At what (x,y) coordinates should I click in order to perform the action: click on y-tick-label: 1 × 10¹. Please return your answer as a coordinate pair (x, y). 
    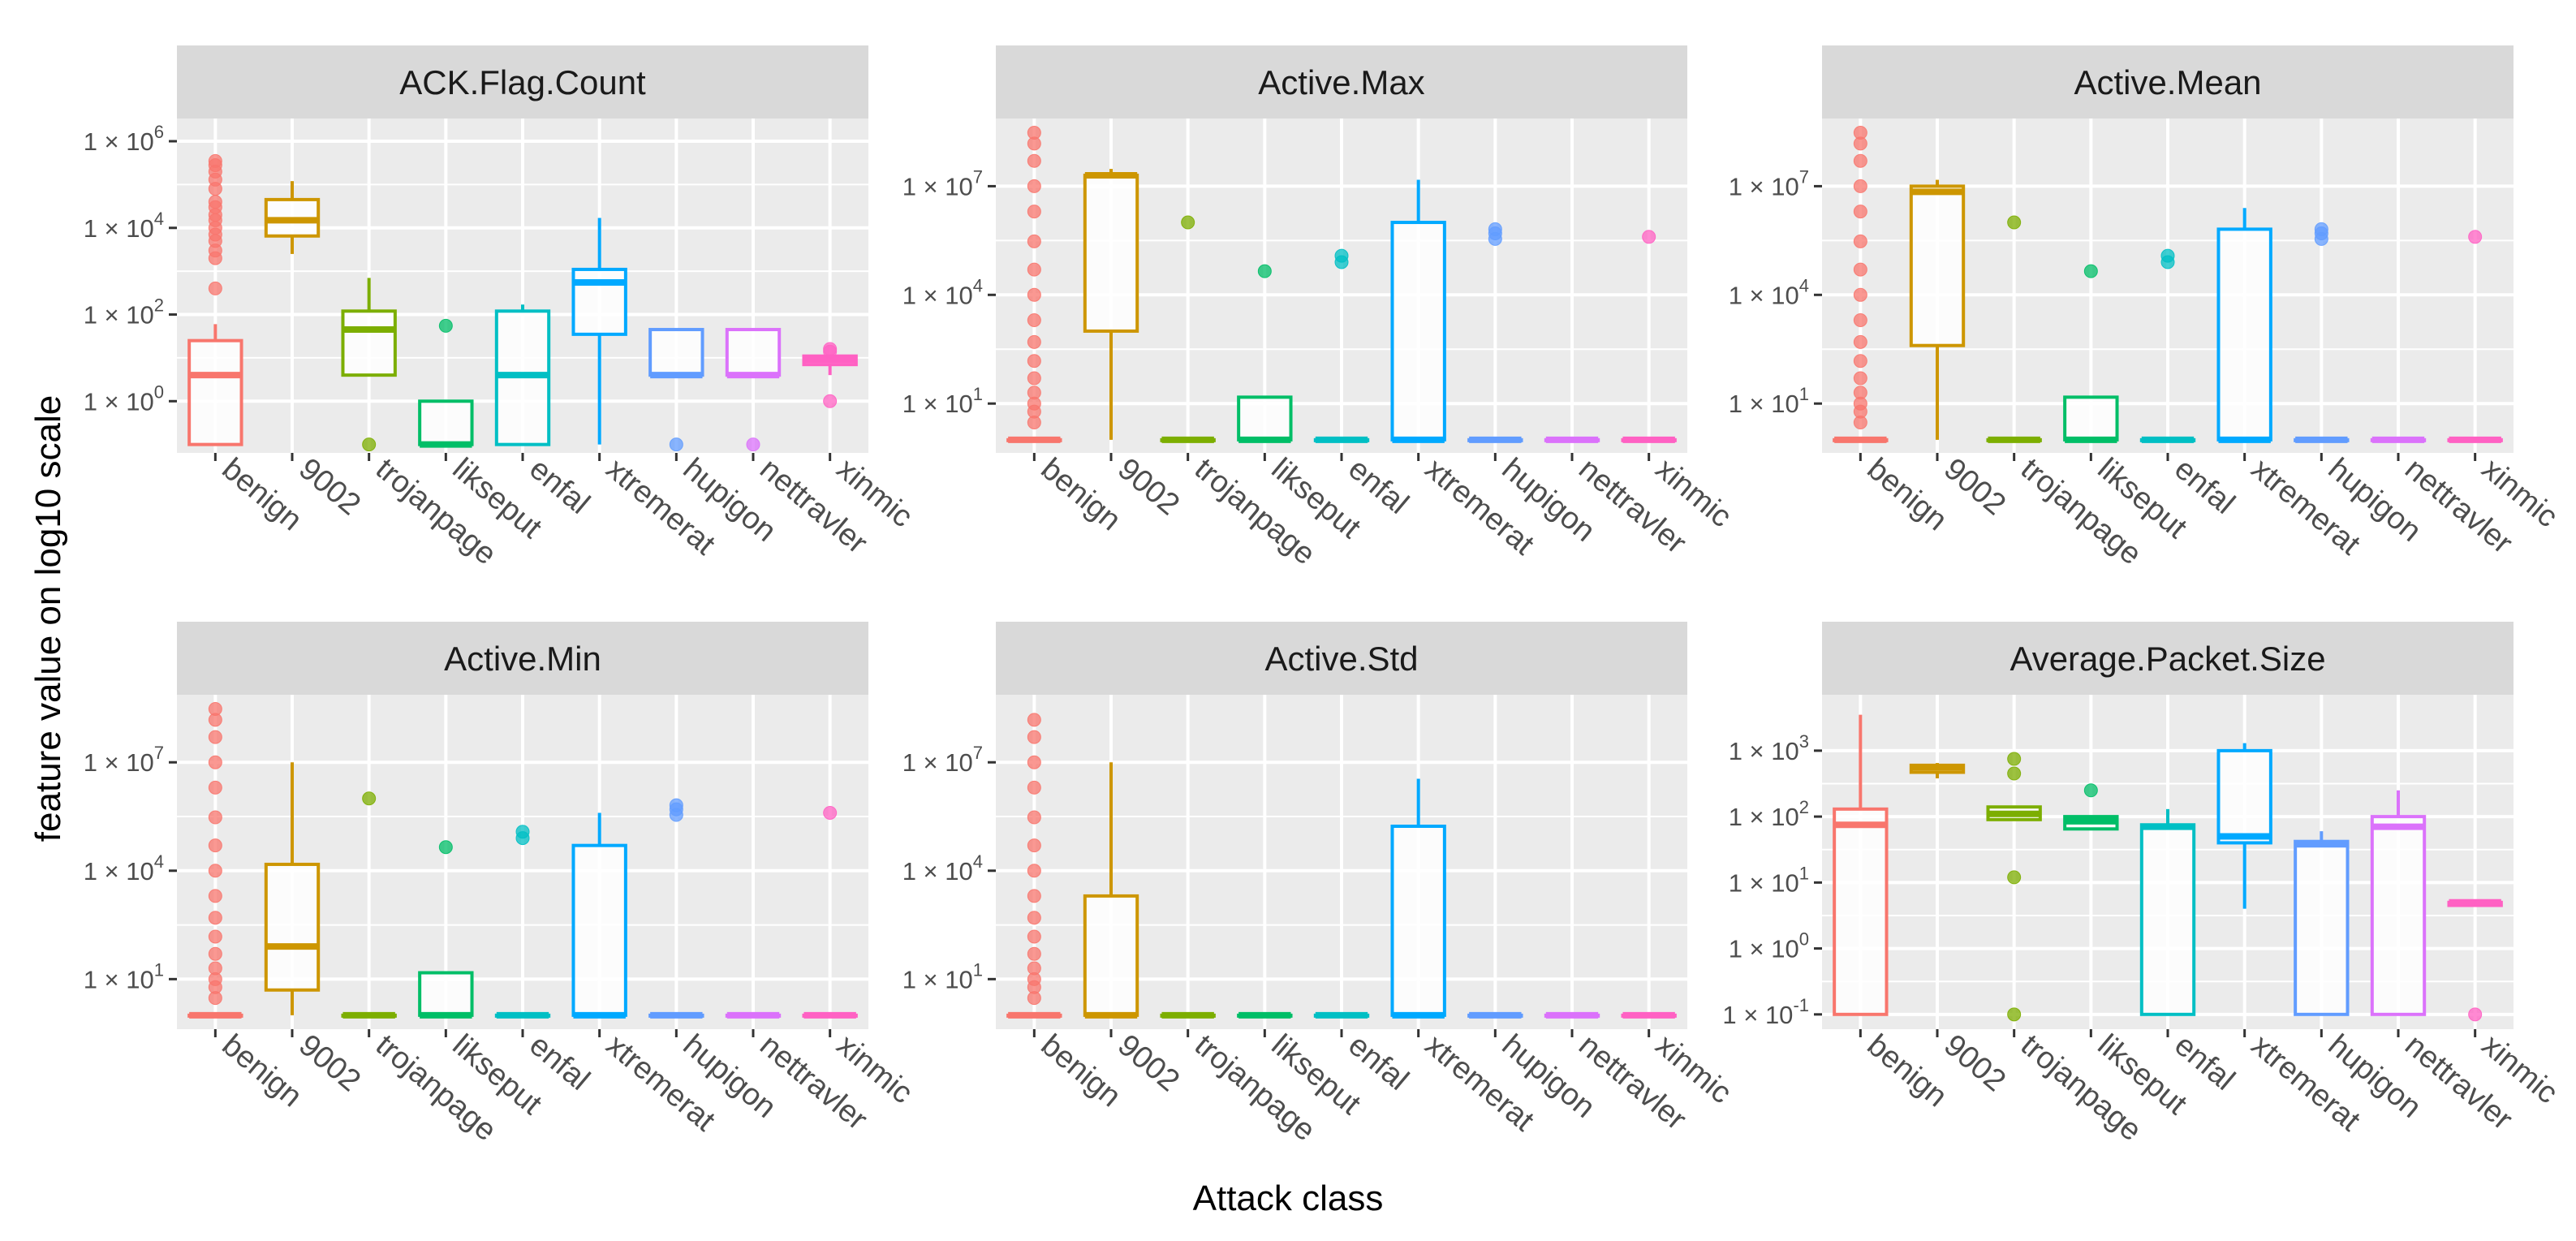
    Looking at the image, I should click on (1769, 401).